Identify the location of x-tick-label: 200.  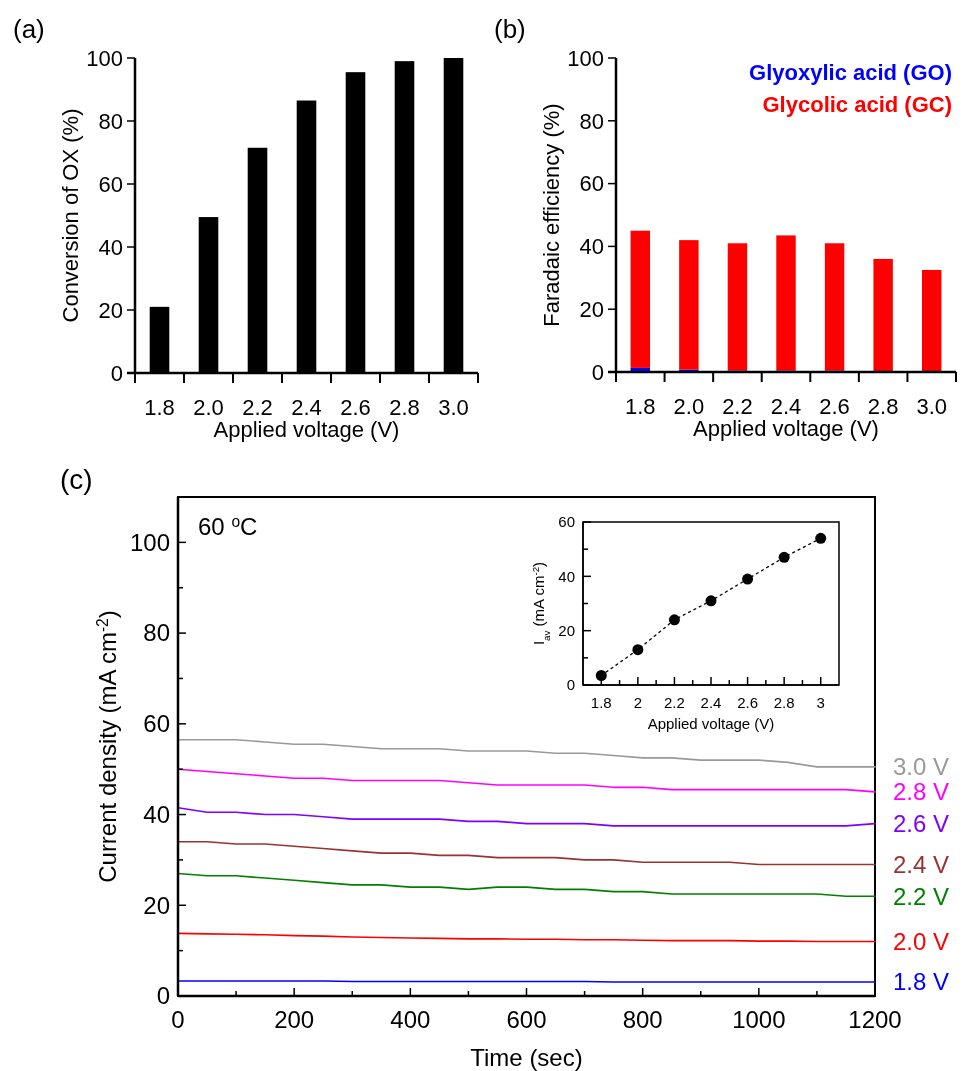
(294, 1019).